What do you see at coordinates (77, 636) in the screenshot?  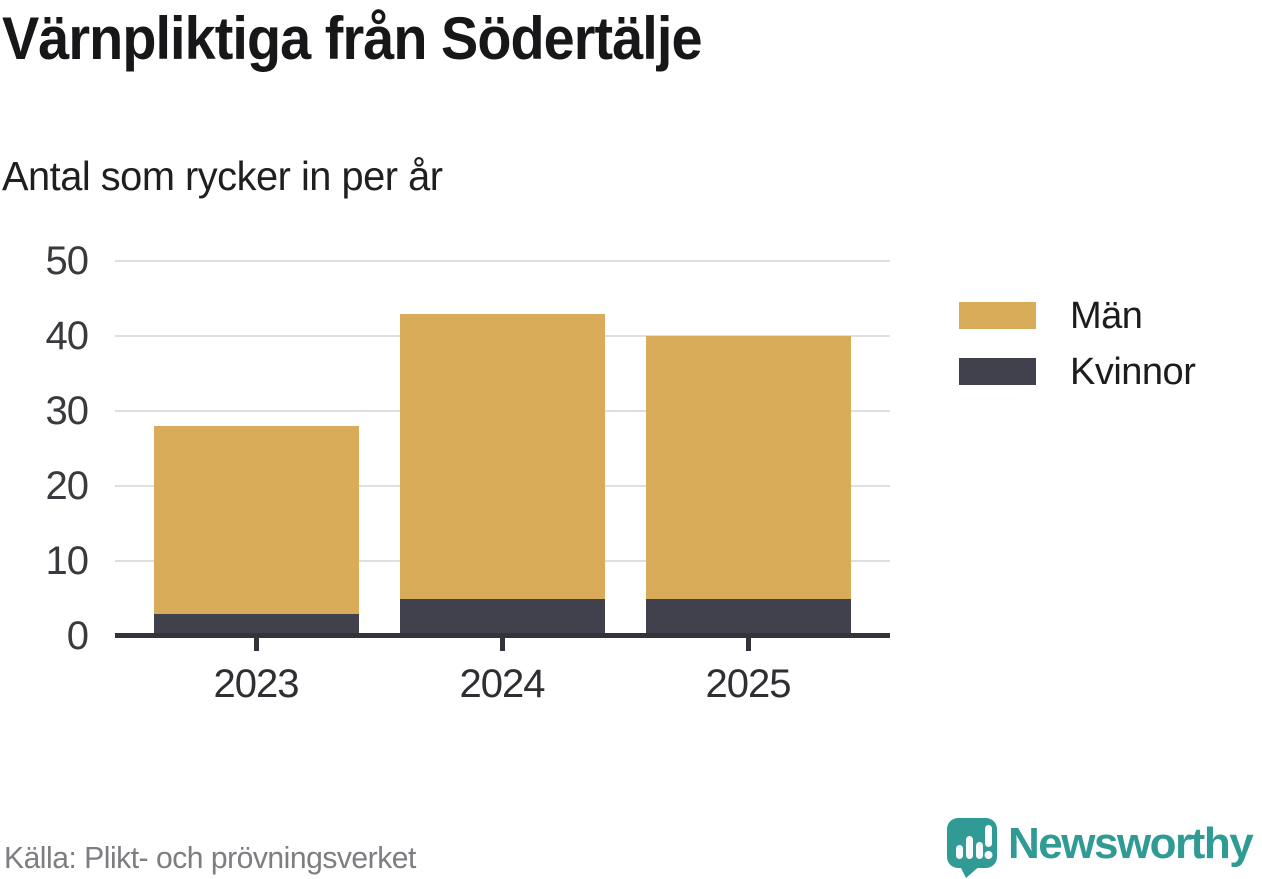 I see `y-axis-tick-label: 0` at bounding box center [77, 636].